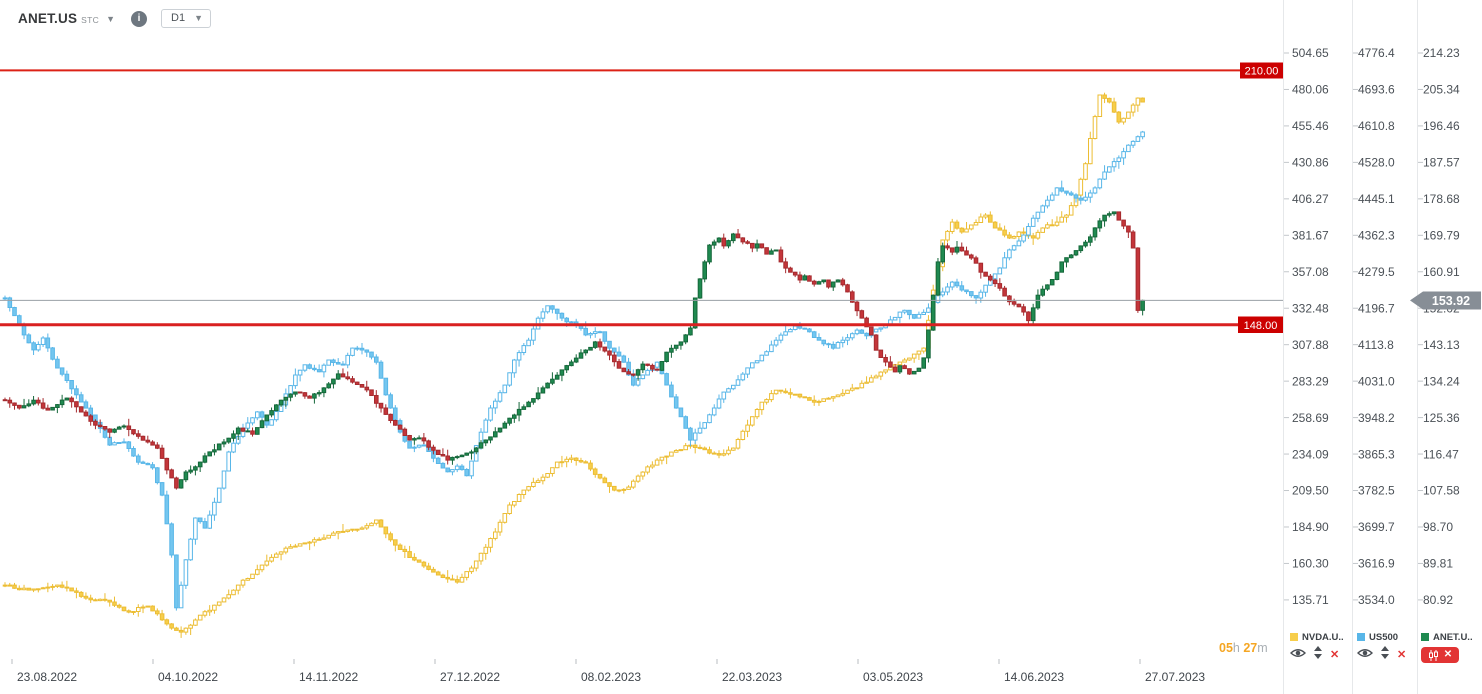 The width and height of the screenshot is (1482, 694). I want to click on svg-text: 134.24, so click(1441, 381).